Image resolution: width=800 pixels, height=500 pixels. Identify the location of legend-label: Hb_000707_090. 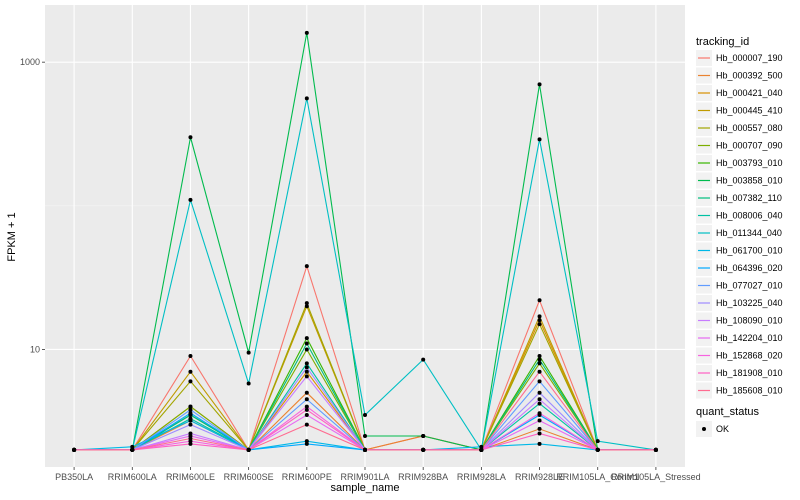
(749, 146).